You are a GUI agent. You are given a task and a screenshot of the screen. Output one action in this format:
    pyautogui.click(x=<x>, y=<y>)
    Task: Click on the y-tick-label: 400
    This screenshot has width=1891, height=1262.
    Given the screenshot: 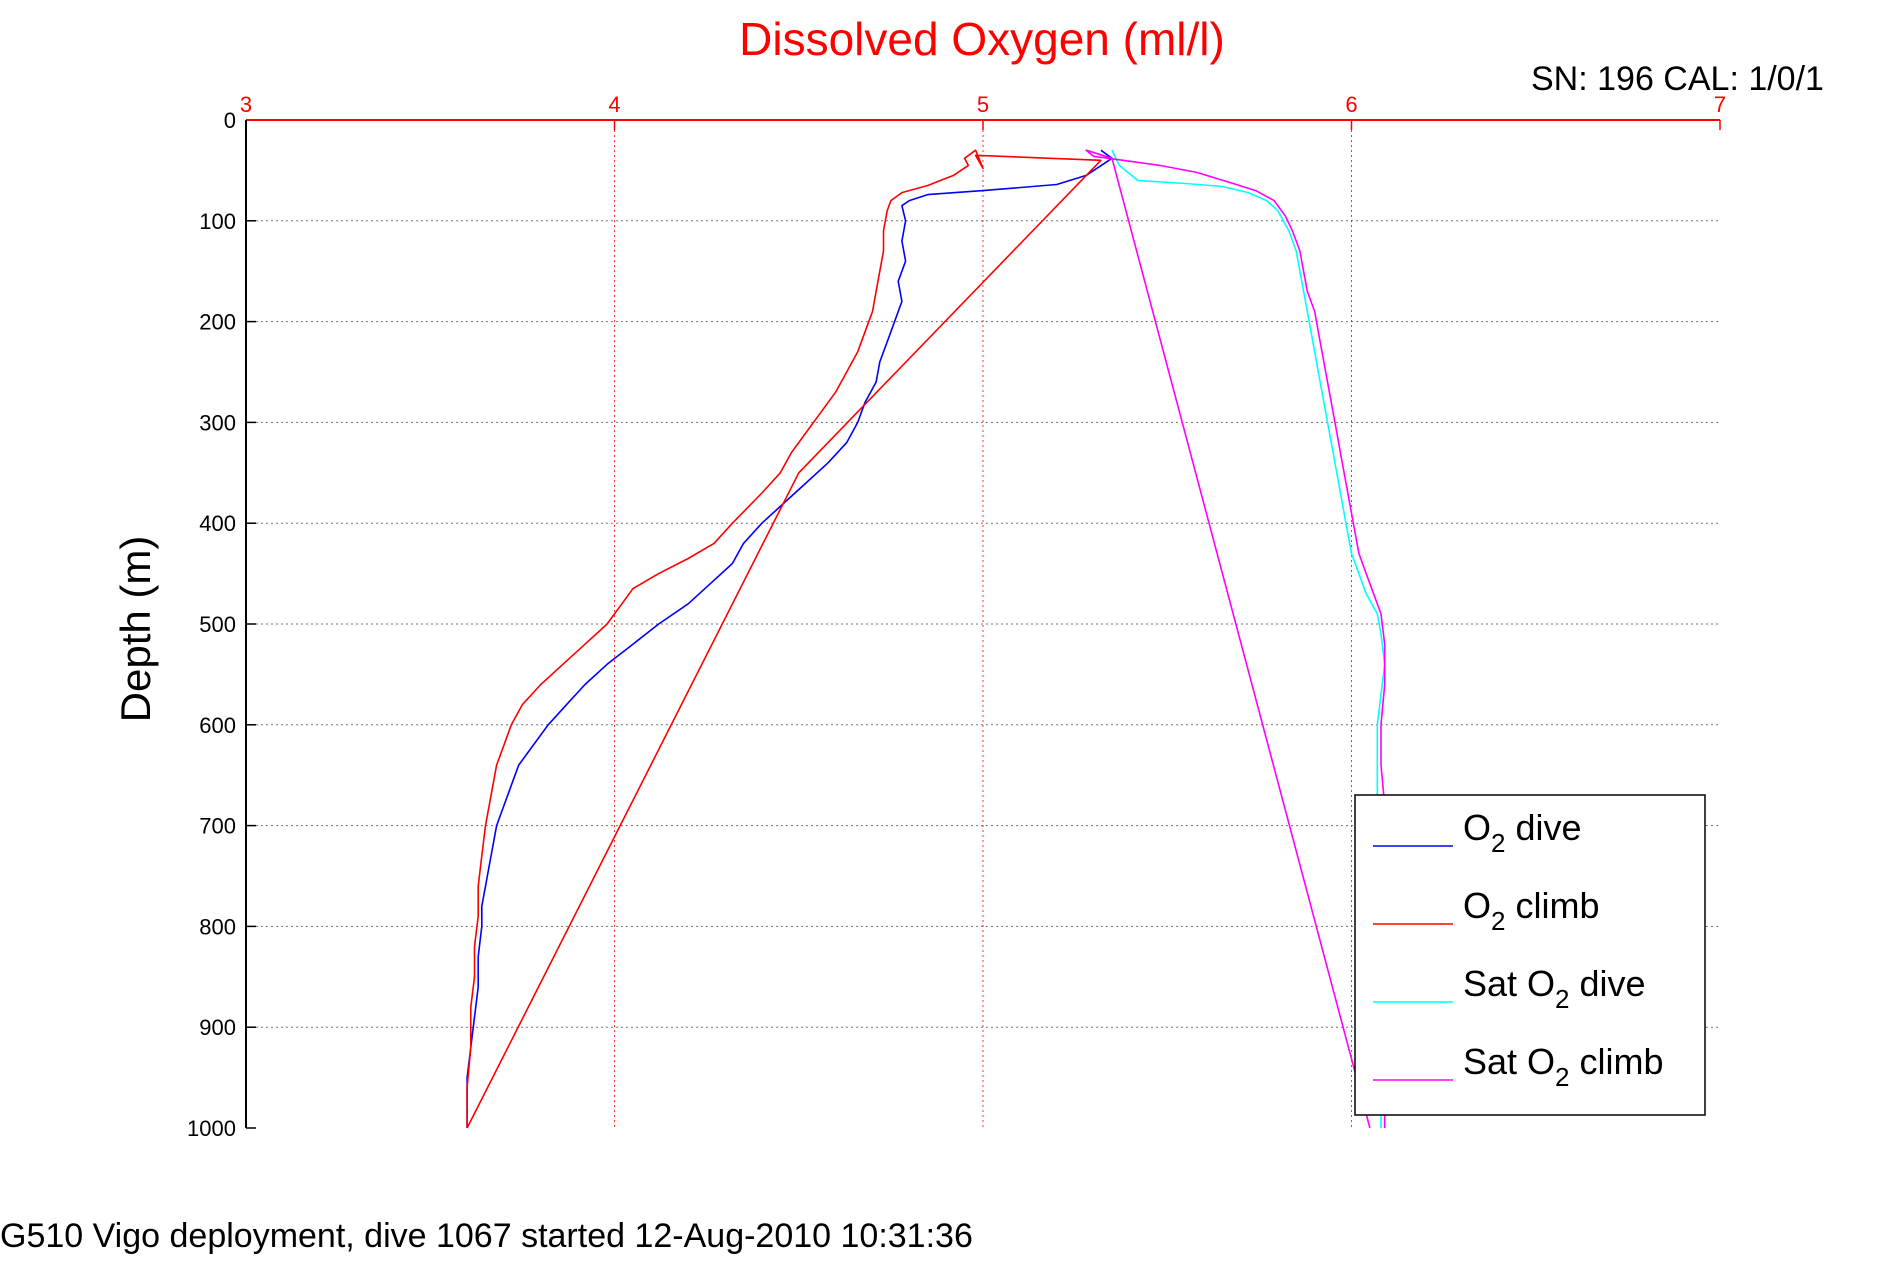 What is the action you would take?
    pyautogui.click(x=217, y=523)
    